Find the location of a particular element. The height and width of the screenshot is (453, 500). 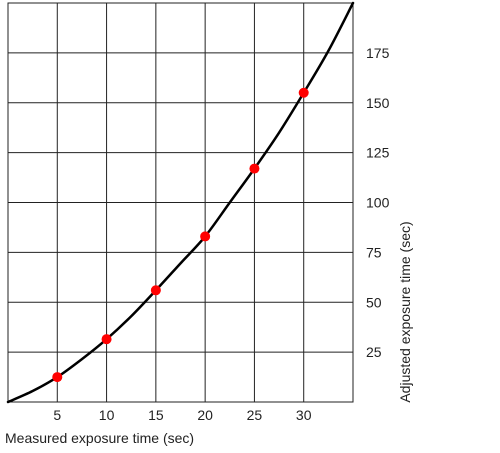

x-tick-label: 30 is located at coordinates (304, 415).